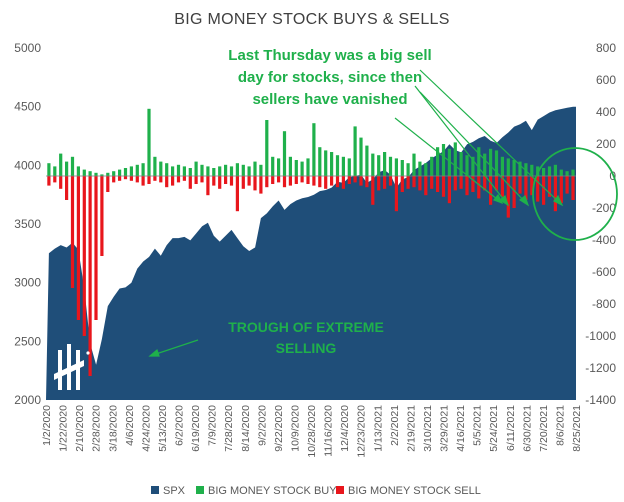  What do you see at coordinates (428, 428) in the screenshot?
I see `x-tick-label: 3/10/2021` at bounding box center [428, 428].